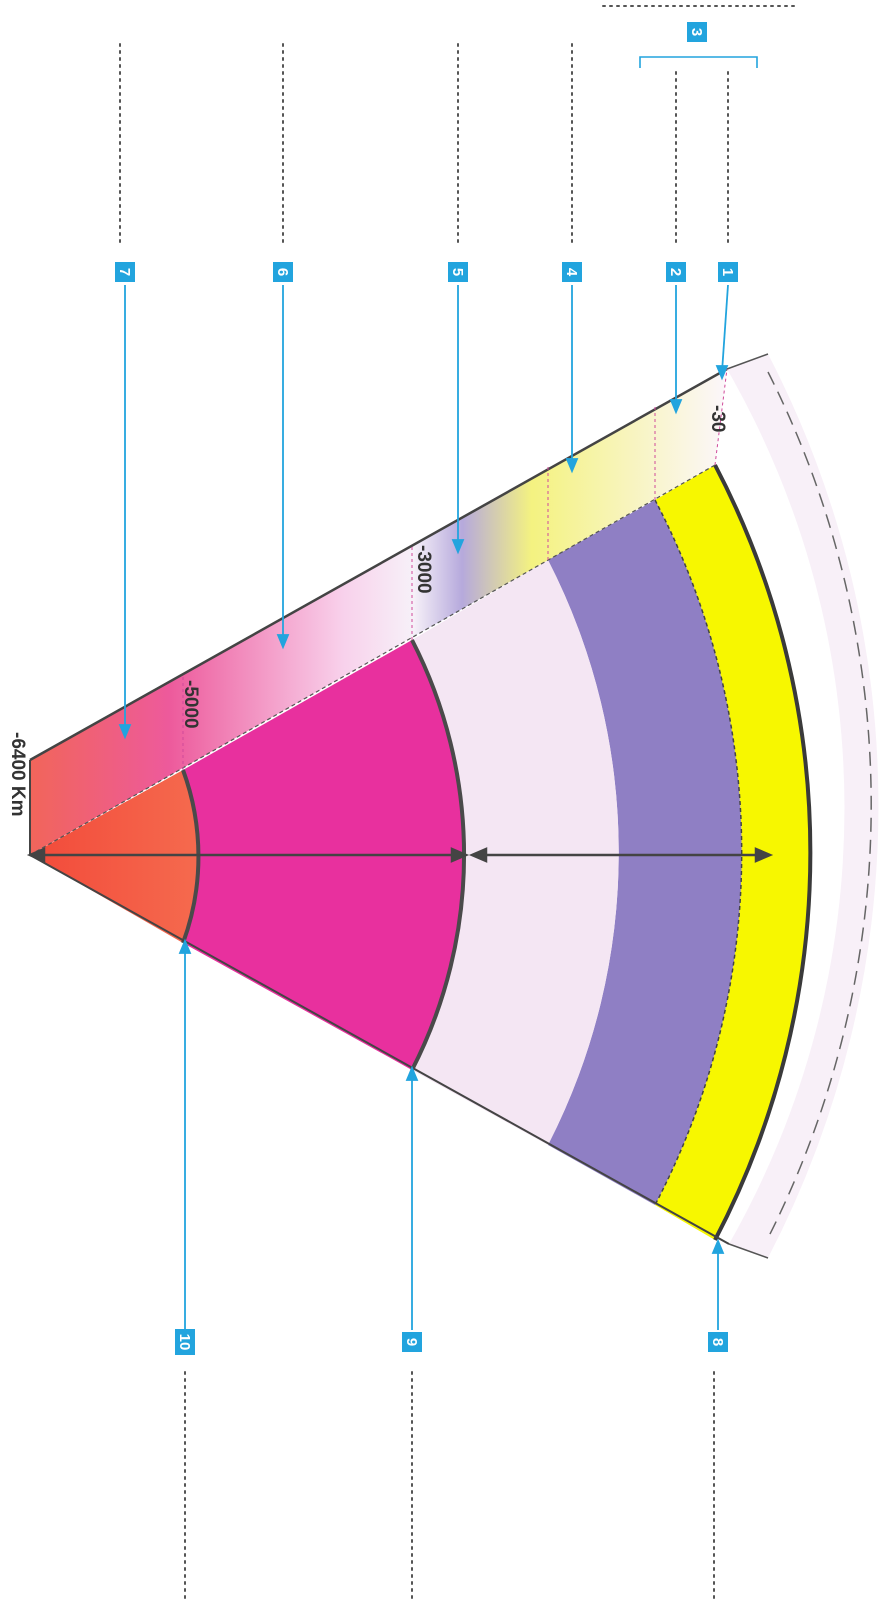  I want to click on svg-text: 9, so click(411, 1342).